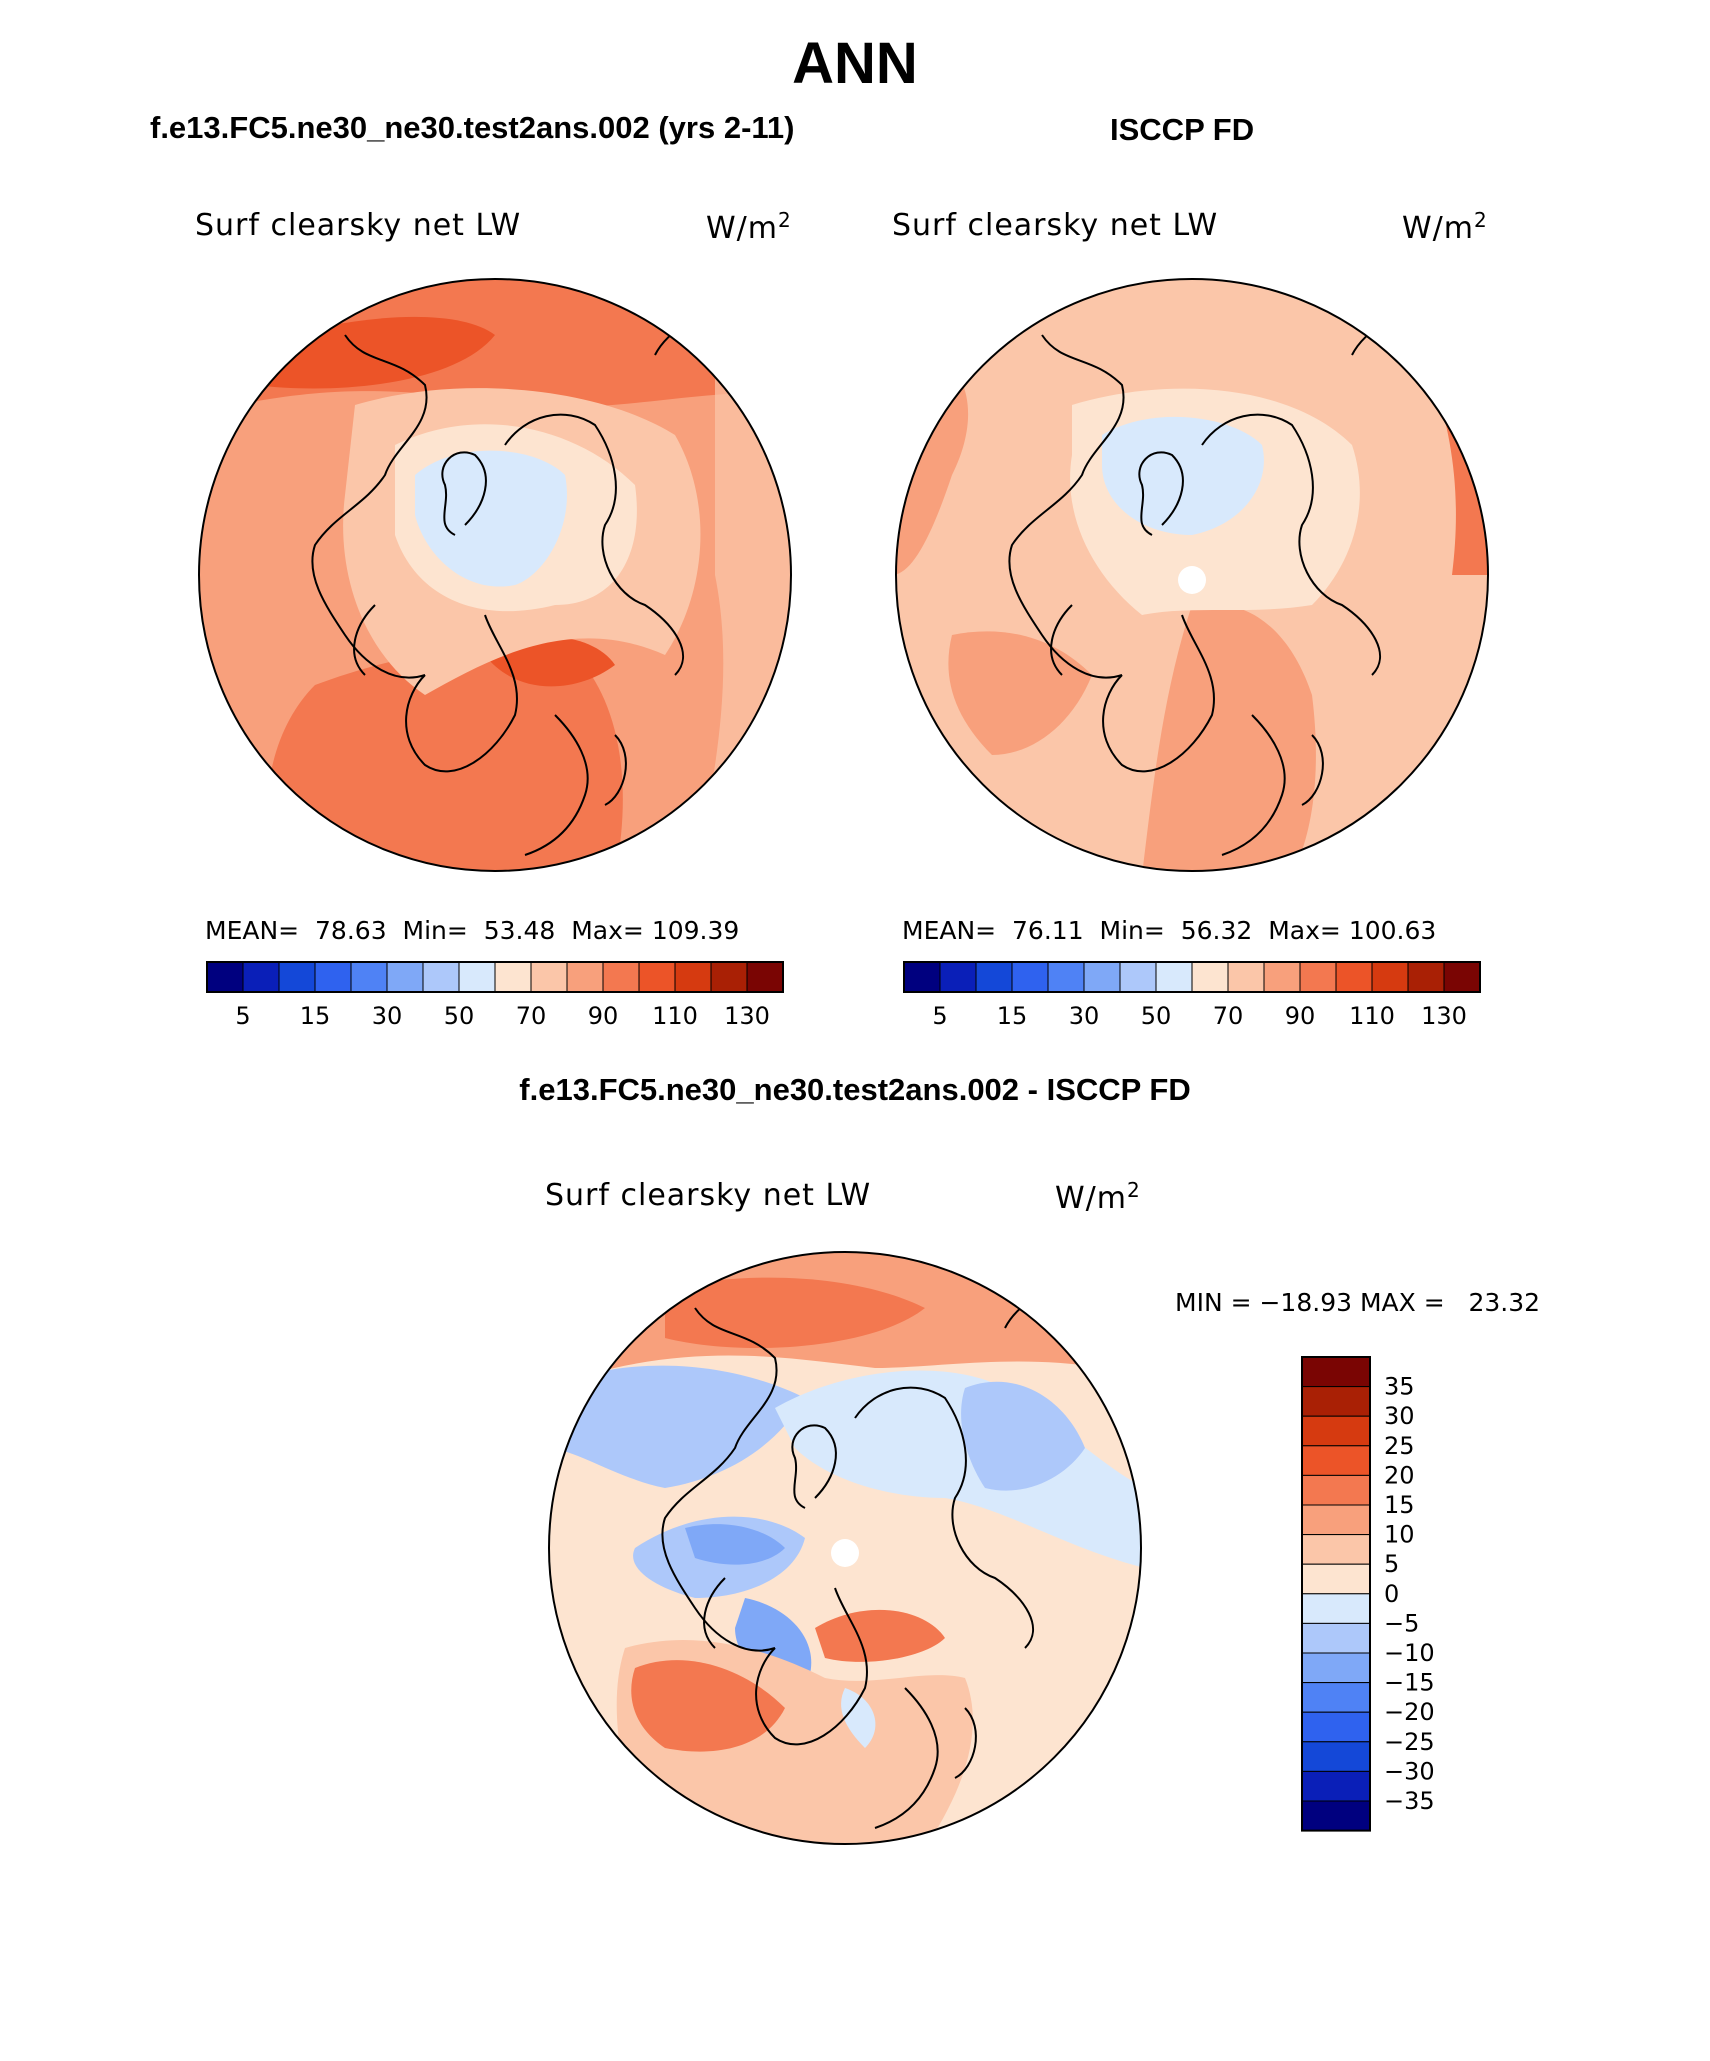  I want to click on difference-units: W/m2, so click(1098, 1197).